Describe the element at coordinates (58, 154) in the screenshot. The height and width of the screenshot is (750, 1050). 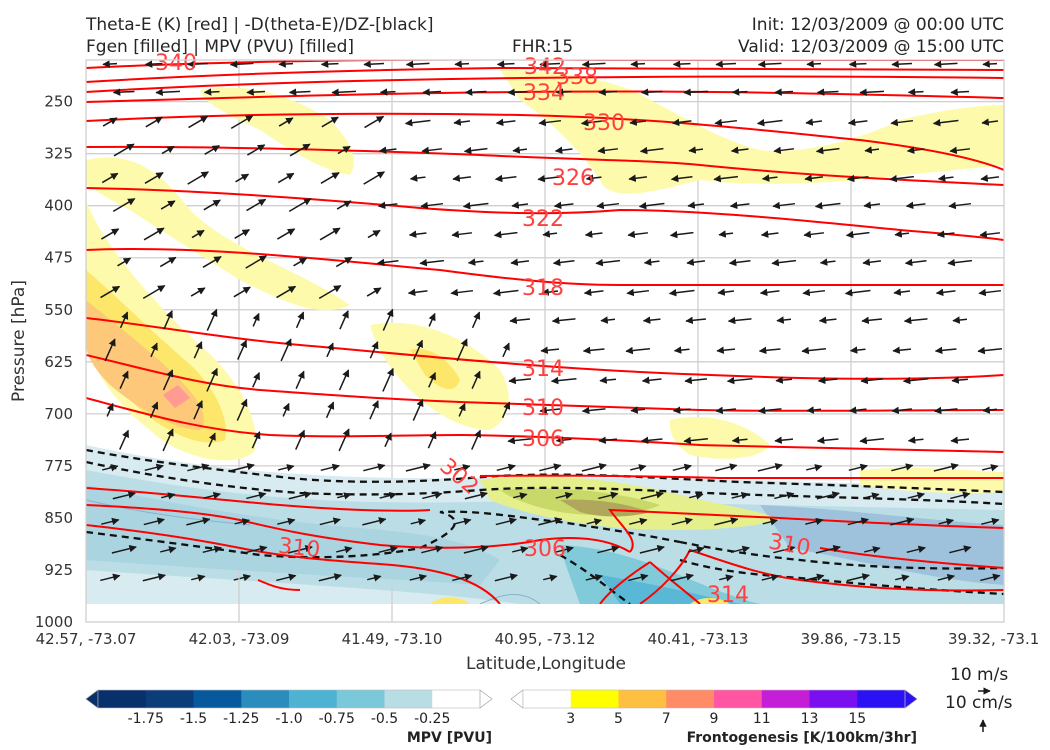
I see `y-tick-label: 325` at that location.